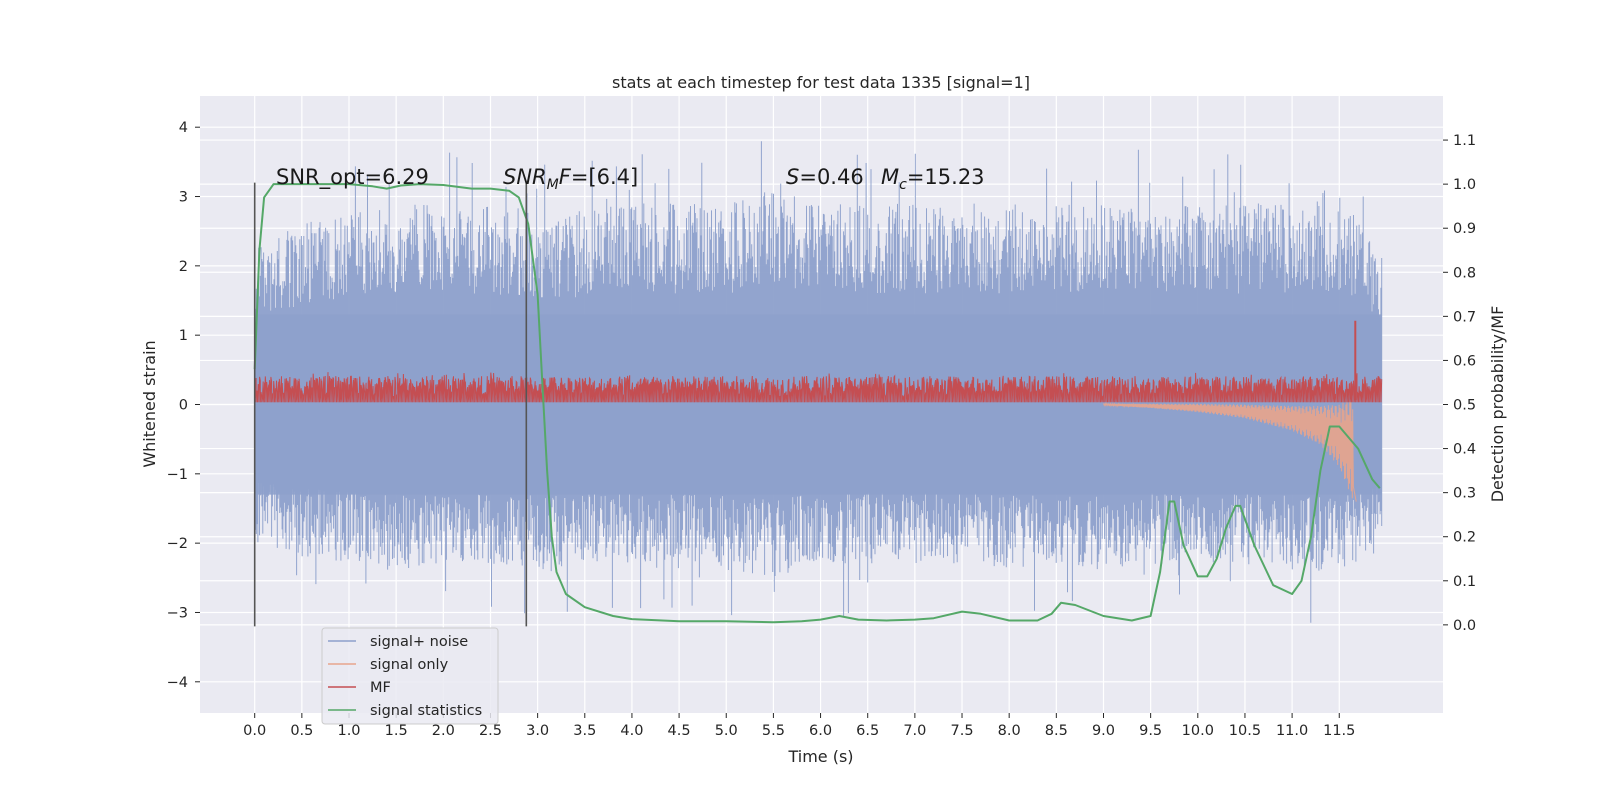  I want to click on y-tick-label: −4, so click(177, 683).